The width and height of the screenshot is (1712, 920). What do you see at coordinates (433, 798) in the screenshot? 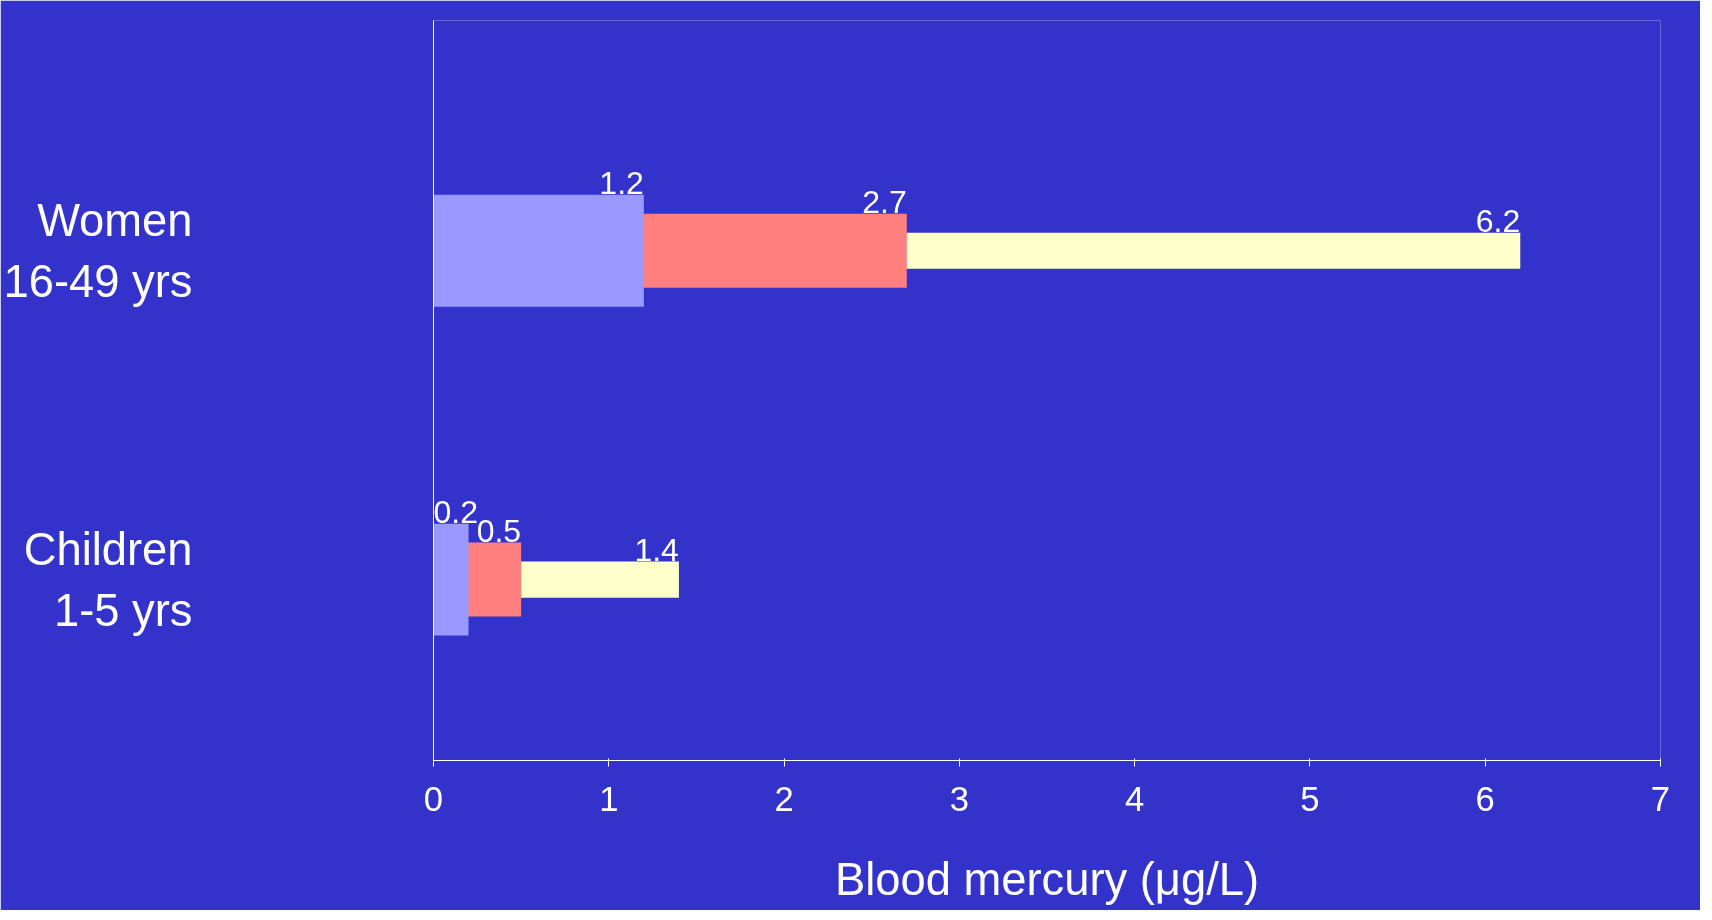
I see `x-tick-label: 0` at bounding box center [433, 798].